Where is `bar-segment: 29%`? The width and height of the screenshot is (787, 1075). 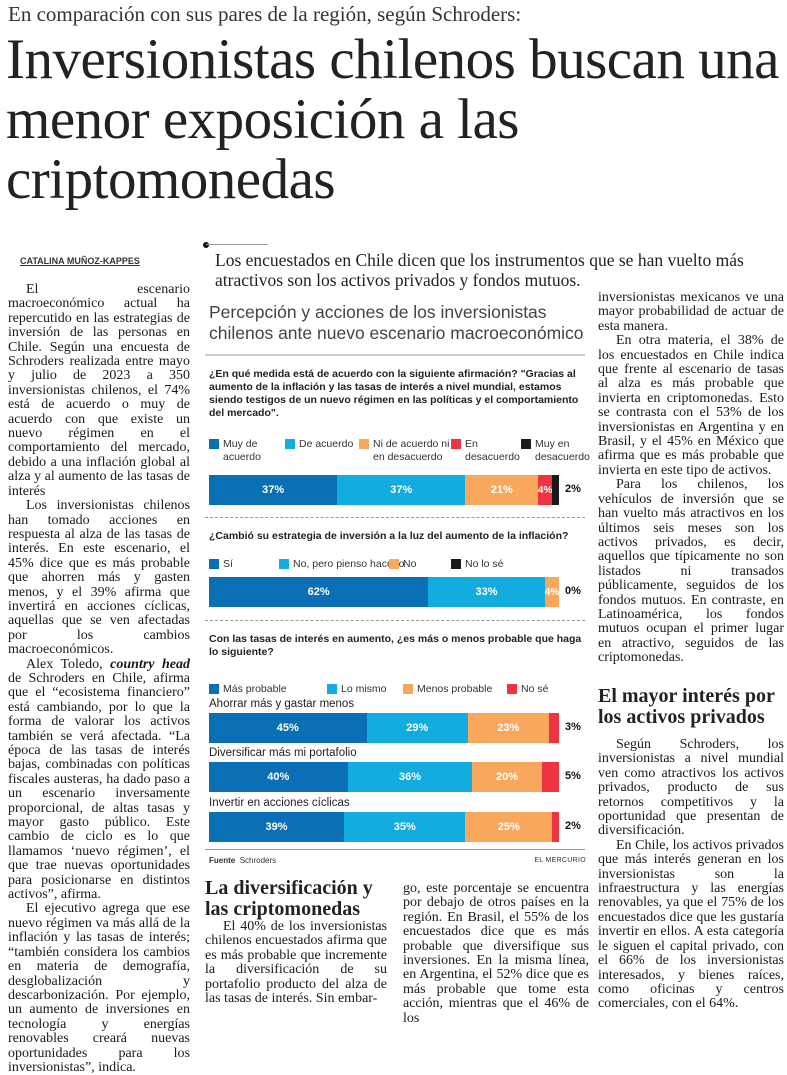
bar-segment: 29% is located at coordinates (417, 728).